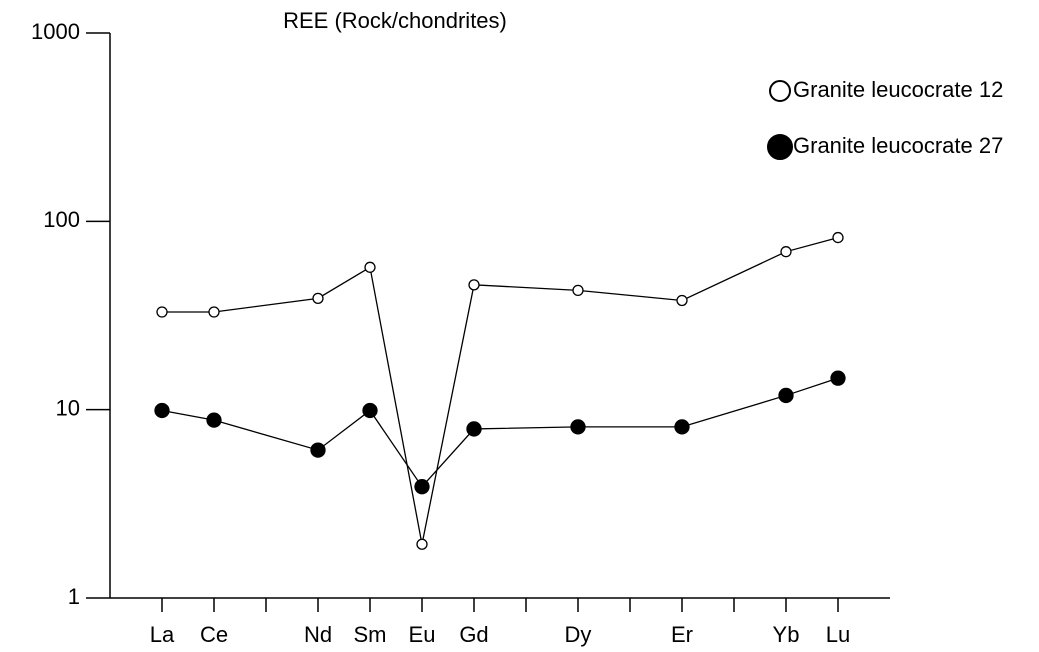 The image size is (1039, 652). Describe the element at coordinates (68, 407) in the screenshot. I see `y-tick-label: 10` at that location.